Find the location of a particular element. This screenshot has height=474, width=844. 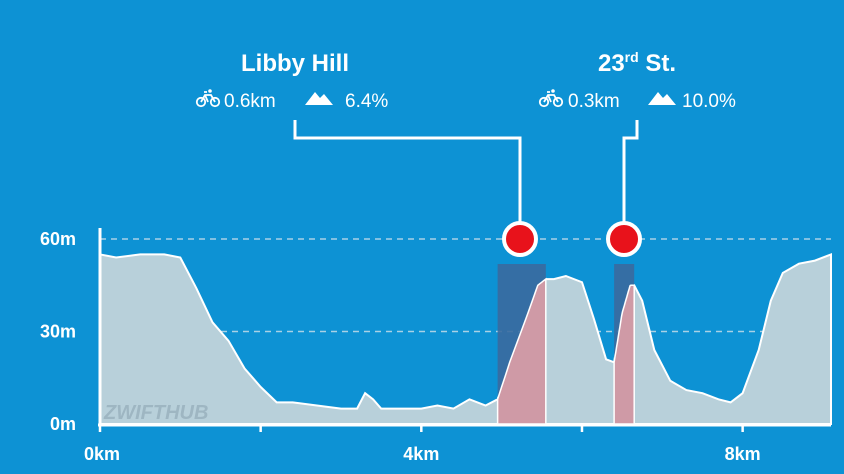

climb-grade: 6.4% is located at coordinates (366, 101).